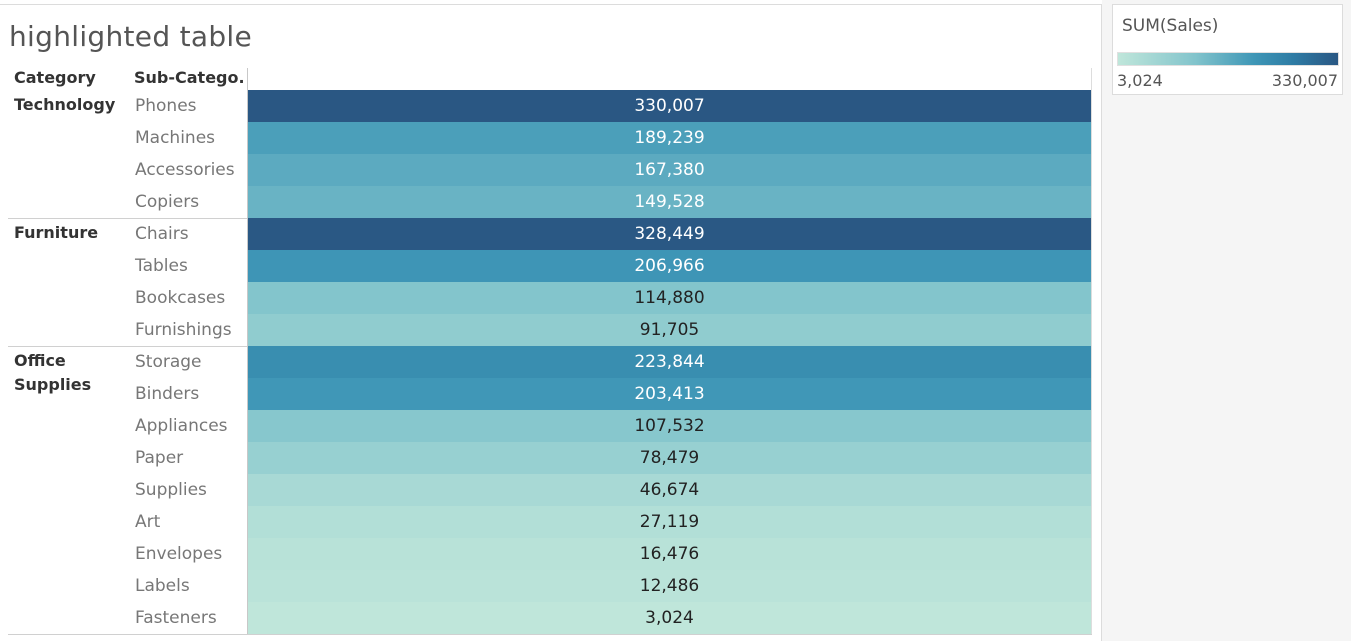 This screenshot has width=1351, height=641. What do you see at coordinates (167, 202) in the screenshot?
I see `sub-category-label: Copiers` at bounding box center [167, 202].